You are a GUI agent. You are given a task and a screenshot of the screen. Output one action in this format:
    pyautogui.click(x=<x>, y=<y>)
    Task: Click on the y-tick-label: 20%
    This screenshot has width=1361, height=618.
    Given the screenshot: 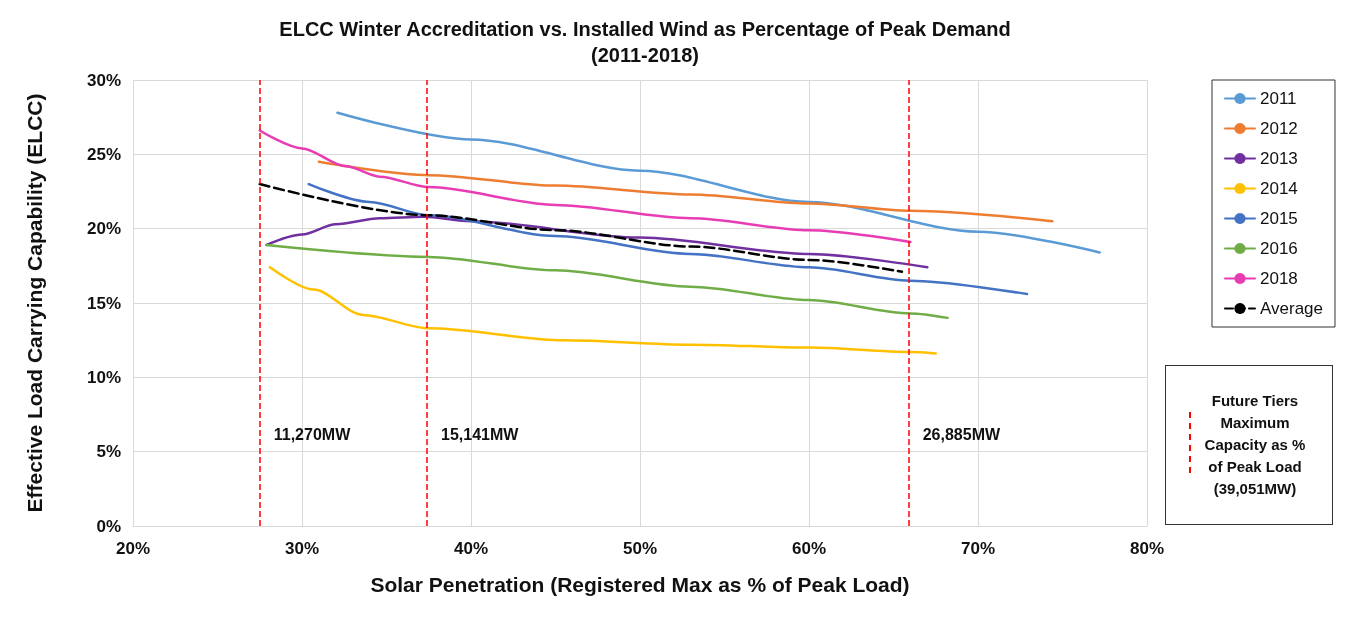 What is the action you would take?
    pyautogui.click(x=103, y=229)
    